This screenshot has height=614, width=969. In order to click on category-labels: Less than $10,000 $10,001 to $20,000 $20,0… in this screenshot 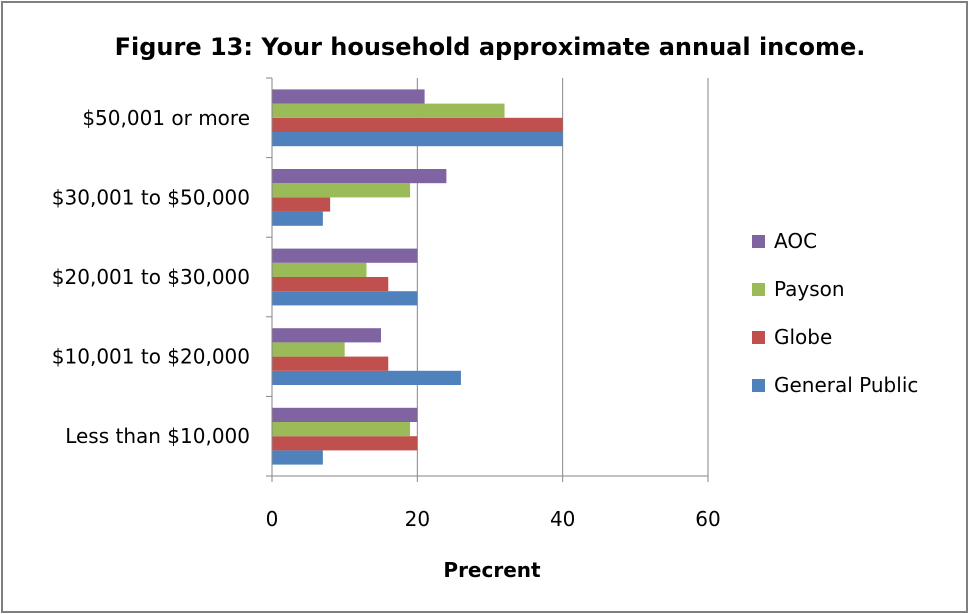, I will do `click(151, 277)`.